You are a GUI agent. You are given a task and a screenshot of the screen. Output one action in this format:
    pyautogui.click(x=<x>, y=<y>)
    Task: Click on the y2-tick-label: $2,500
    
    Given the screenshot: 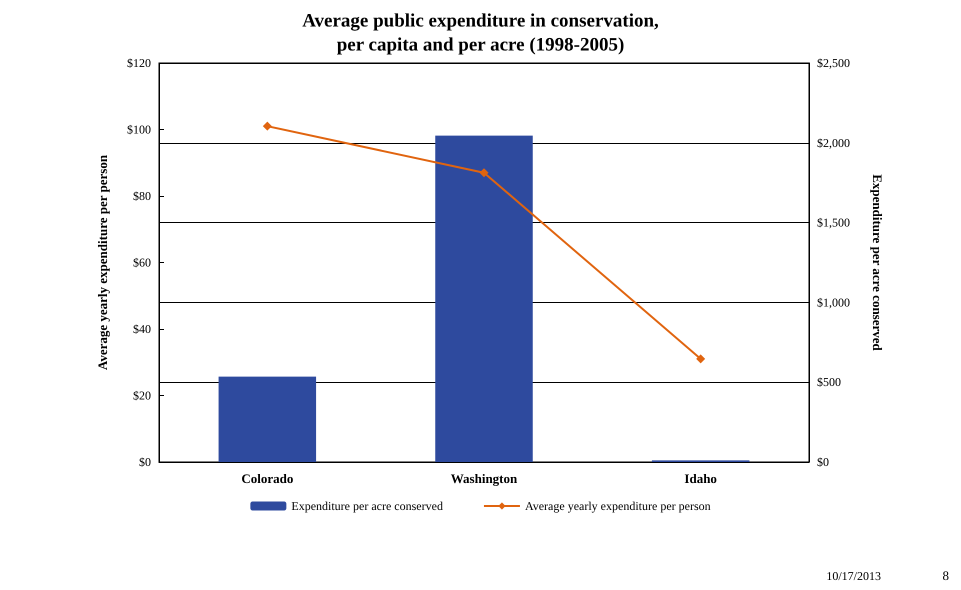 What is the action you would take?
    pyautogui.click(x=833, y=63)
    